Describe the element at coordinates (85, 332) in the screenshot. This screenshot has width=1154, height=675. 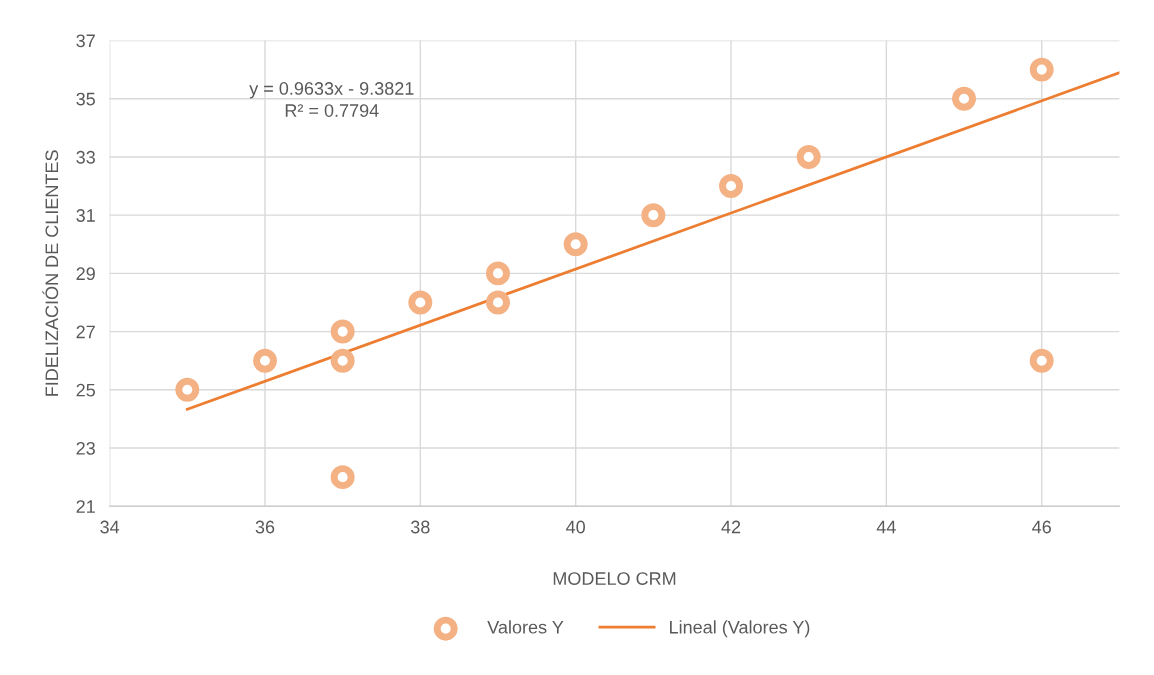
I see `y-tick-label: 27` at that location.